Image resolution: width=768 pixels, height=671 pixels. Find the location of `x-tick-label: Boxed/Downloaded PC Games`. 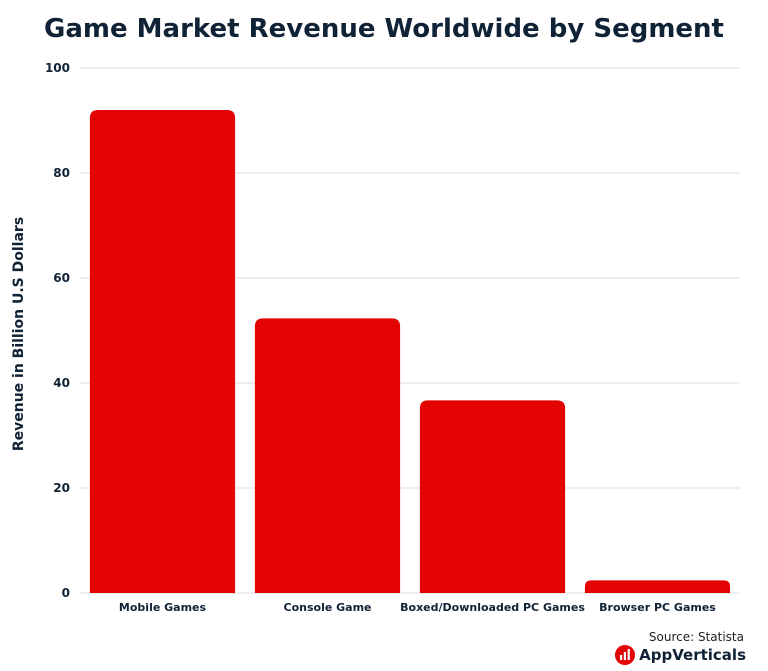

x-tick-label: Boxed/Downloaded PC Games is located at coordinates (492, 607).